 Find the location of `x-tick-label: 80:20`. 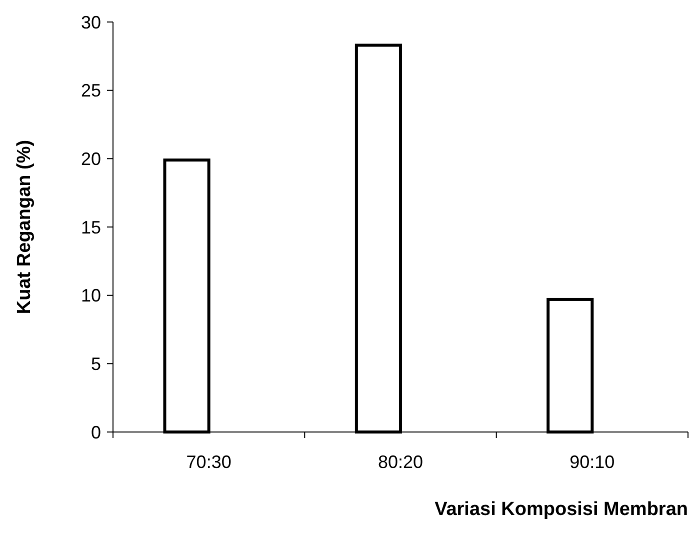

x-tick-label: 80:20 is located at coordinates (401, 462).